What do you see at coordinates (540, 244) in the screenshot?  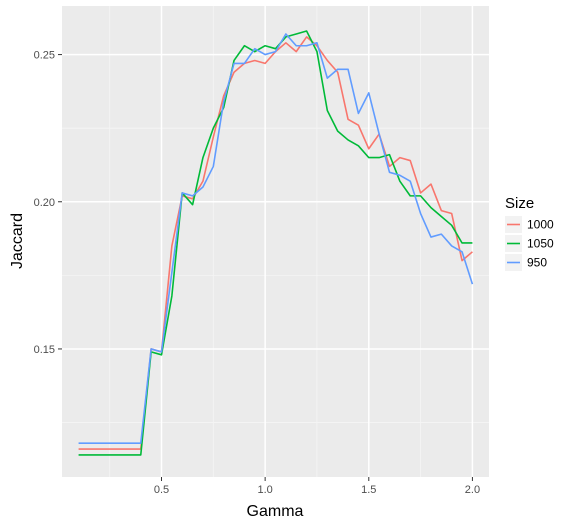 I see `legend-label-1050: 1050` at bounding box center [540, 244].